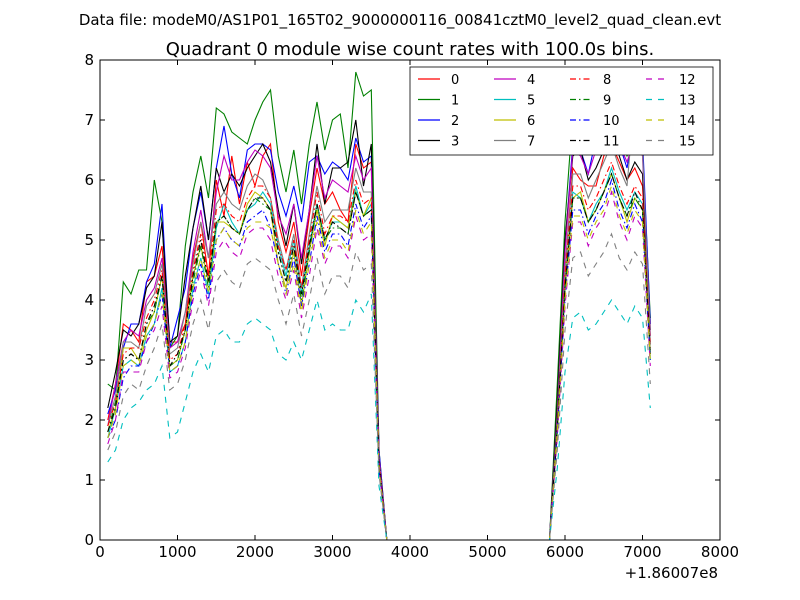  I want to click on x-tick-label: 3000, so click(332, 552).